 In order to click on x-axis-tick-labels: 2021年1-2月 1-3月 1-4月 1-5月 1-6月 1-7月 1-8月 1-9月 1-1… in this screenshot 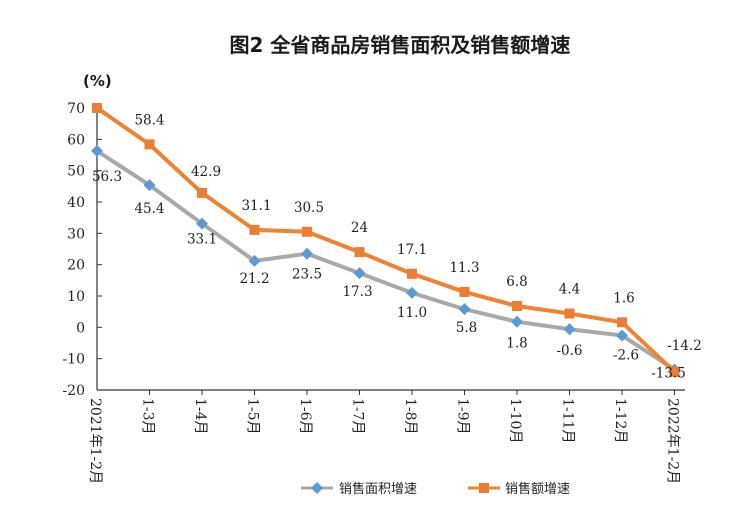, I will do `click(384, 441)`.